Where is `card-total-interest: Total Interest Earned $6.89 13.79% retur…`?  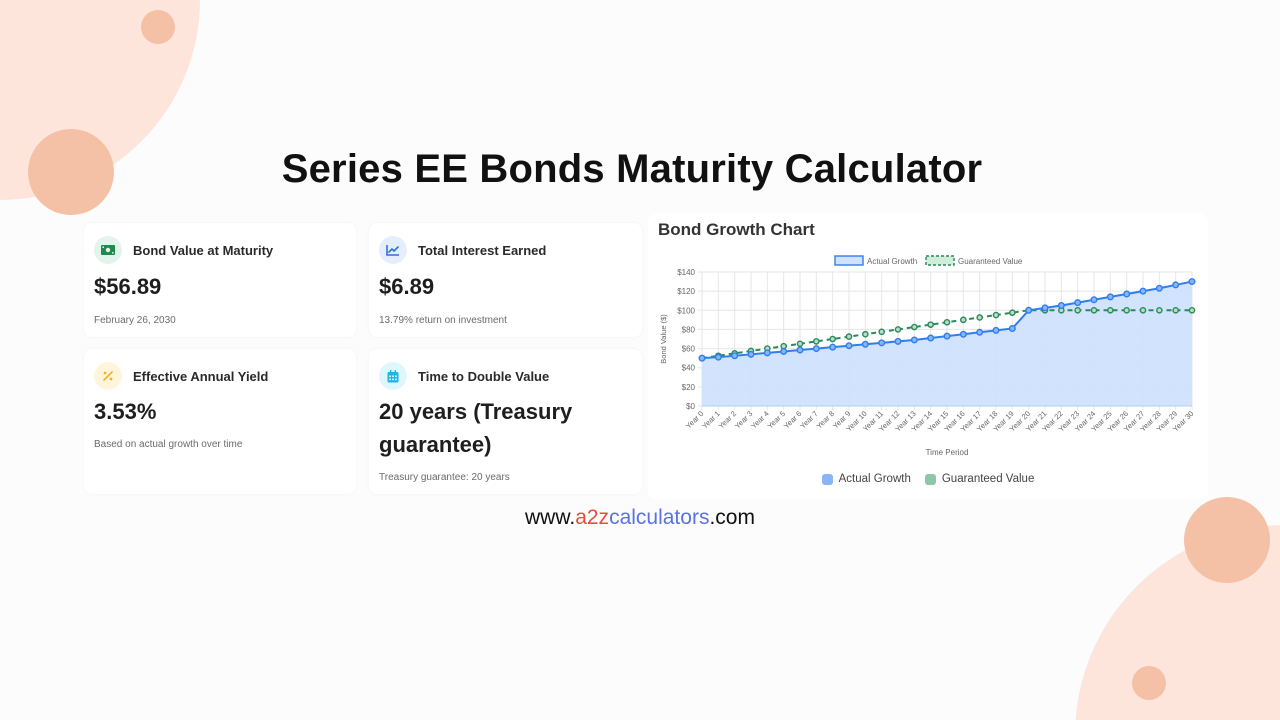
card-total-interest: Total Interest Earned $6.89 13.79% retur… is located at coordinates (505, 280).